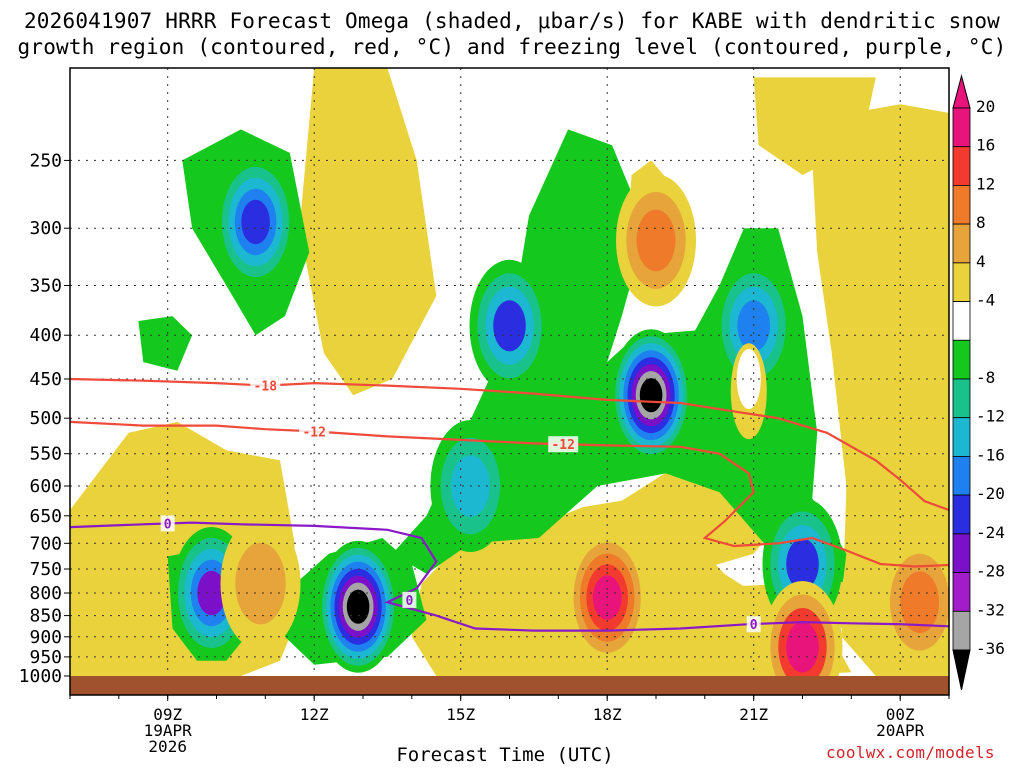  I want to click on freezing-label-0: 0, so click(168, 524).